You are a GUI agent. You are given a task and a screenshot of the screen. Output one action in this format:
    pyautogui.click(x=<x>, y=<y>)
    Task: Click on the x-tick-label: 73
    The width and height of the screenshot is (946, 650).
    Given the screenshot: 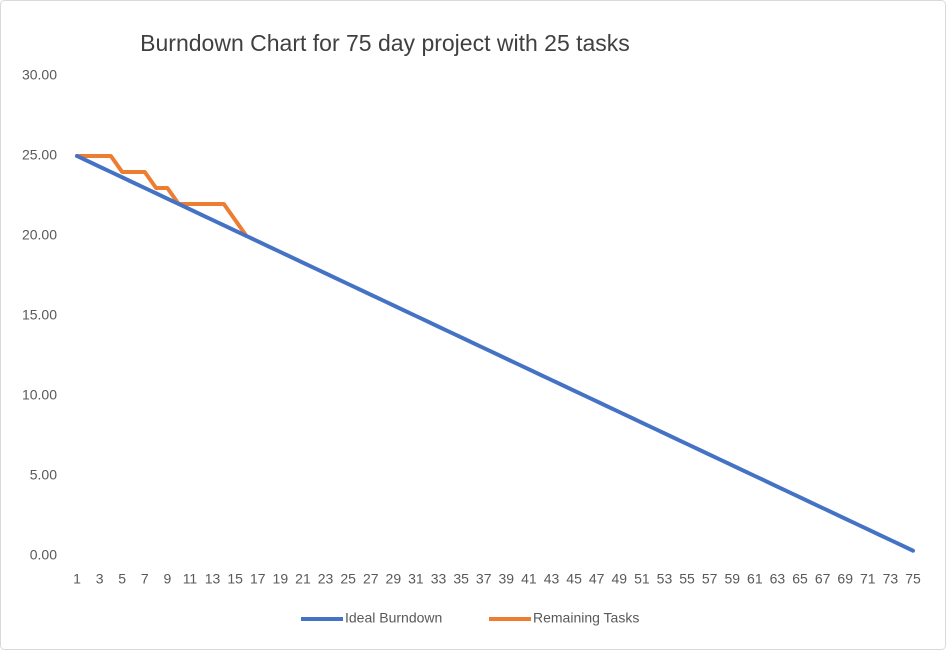 What is the action you would take?
    pyautogui.click(x=891, y=579)
    